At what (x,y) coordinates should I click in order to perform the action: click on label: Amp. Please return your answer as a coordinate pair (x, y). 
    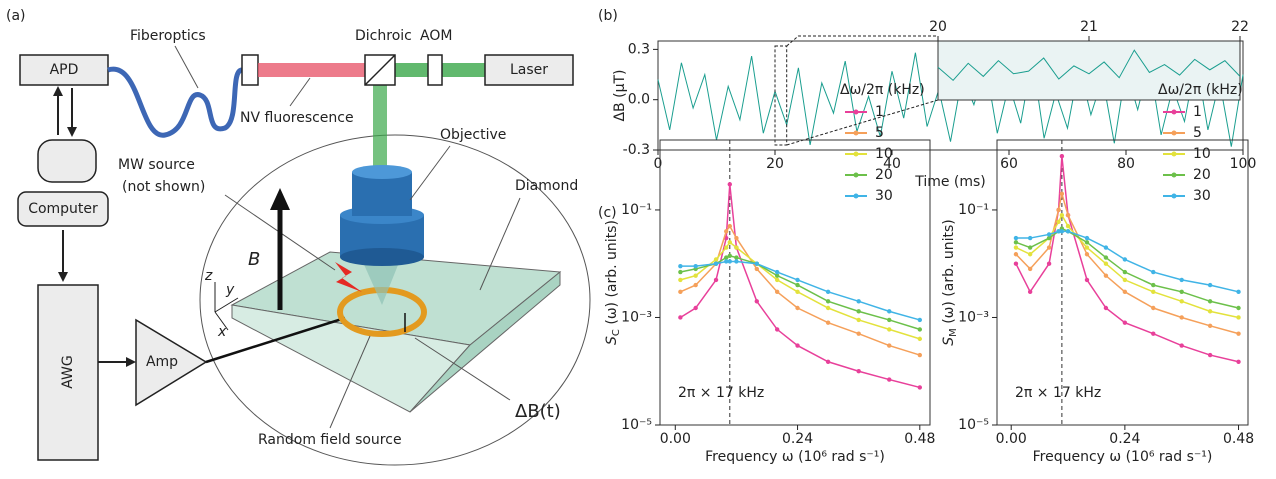
    Looking at the image, I should click on (162, 362).